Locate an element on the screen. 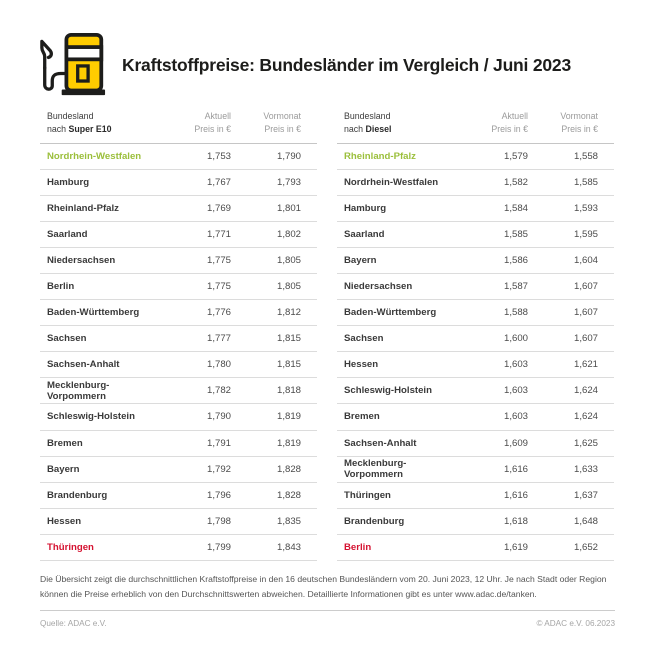 This screenshot has height=646, width=650. previous-price: 1,835 is located at coordinates (288, 521).